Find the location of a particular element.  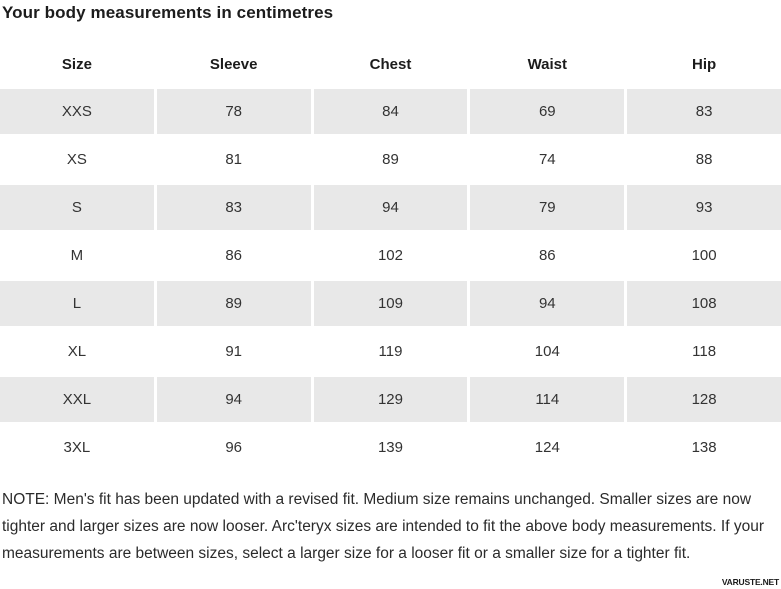

table-row-xxl: XXL 94 129 114 128 is located at coordinates (390, 399).